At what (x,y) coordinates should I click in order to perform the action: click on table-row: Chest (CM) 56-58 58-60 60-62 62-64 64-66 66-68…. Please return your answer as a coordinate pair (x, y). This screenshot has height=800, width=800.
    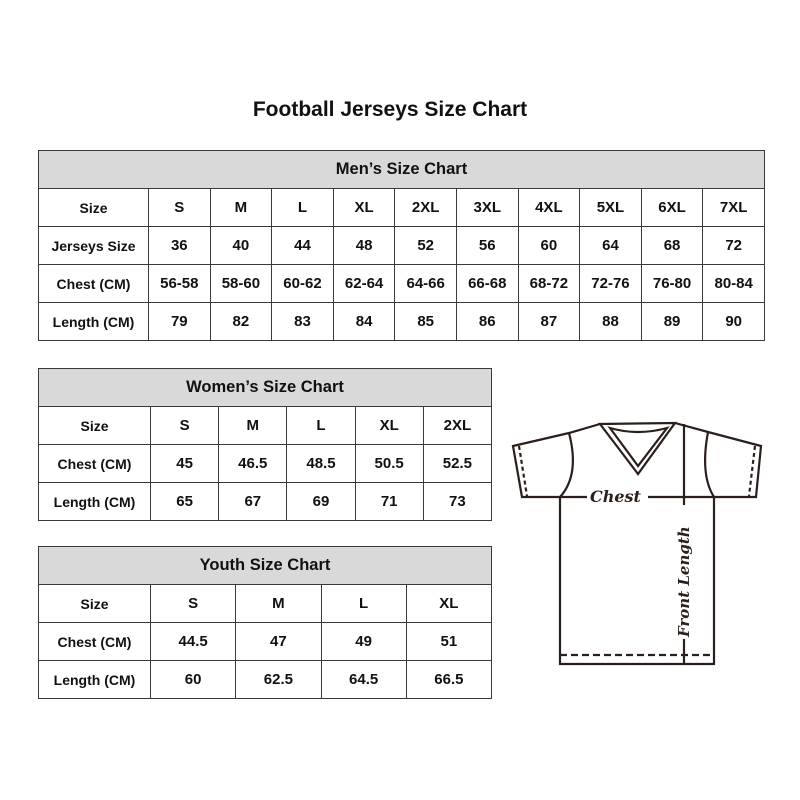
    Looking at the image, I should click on (402, 283).